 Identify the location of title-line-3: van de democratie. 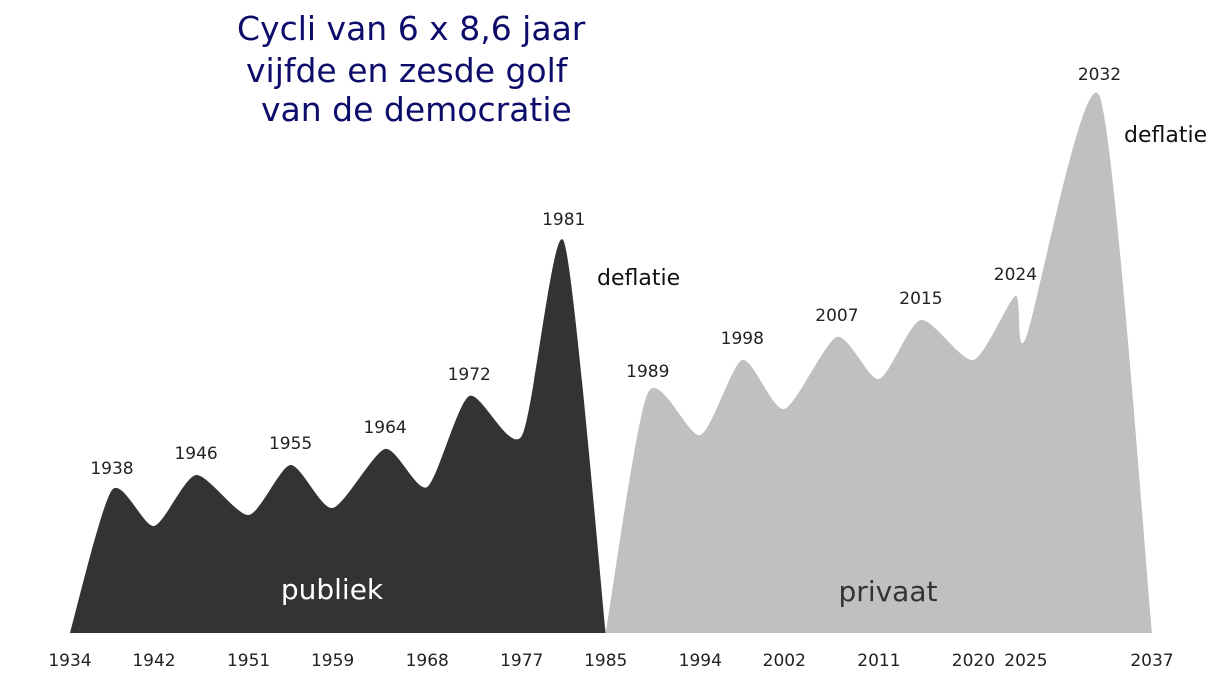
(416, 109).